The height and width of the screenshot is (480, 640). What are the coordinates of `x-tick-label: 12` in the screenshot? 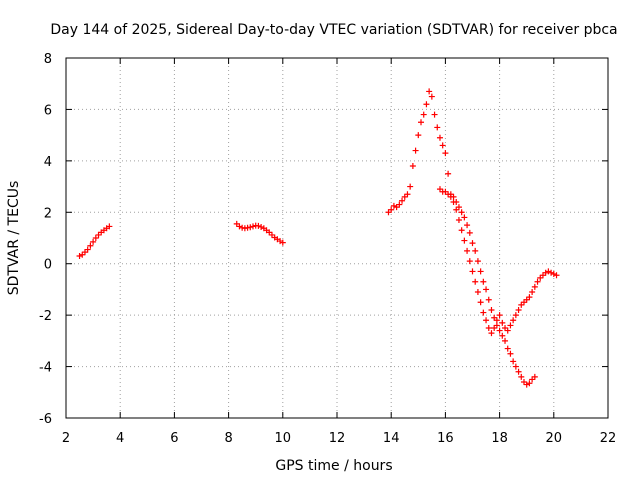 It's located at (337, 438).